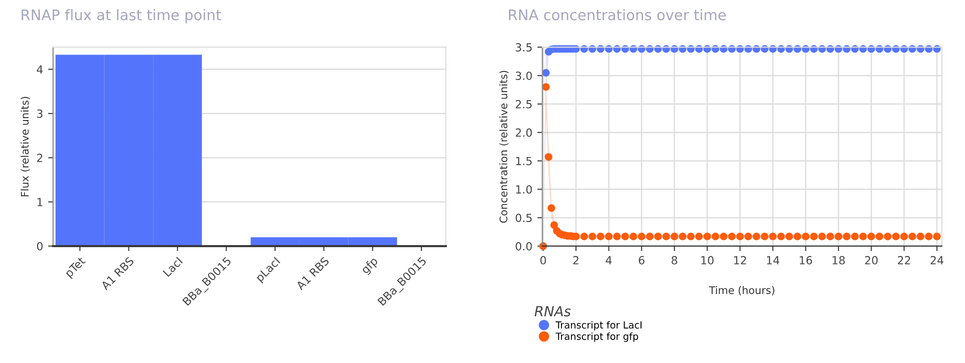 This screenshot has height=363, width=965. What do you see at coordinates (122, 16) in the screenshot?
I see `chart-title: RNAP flux at last time point` at bounding box center [122, 16].